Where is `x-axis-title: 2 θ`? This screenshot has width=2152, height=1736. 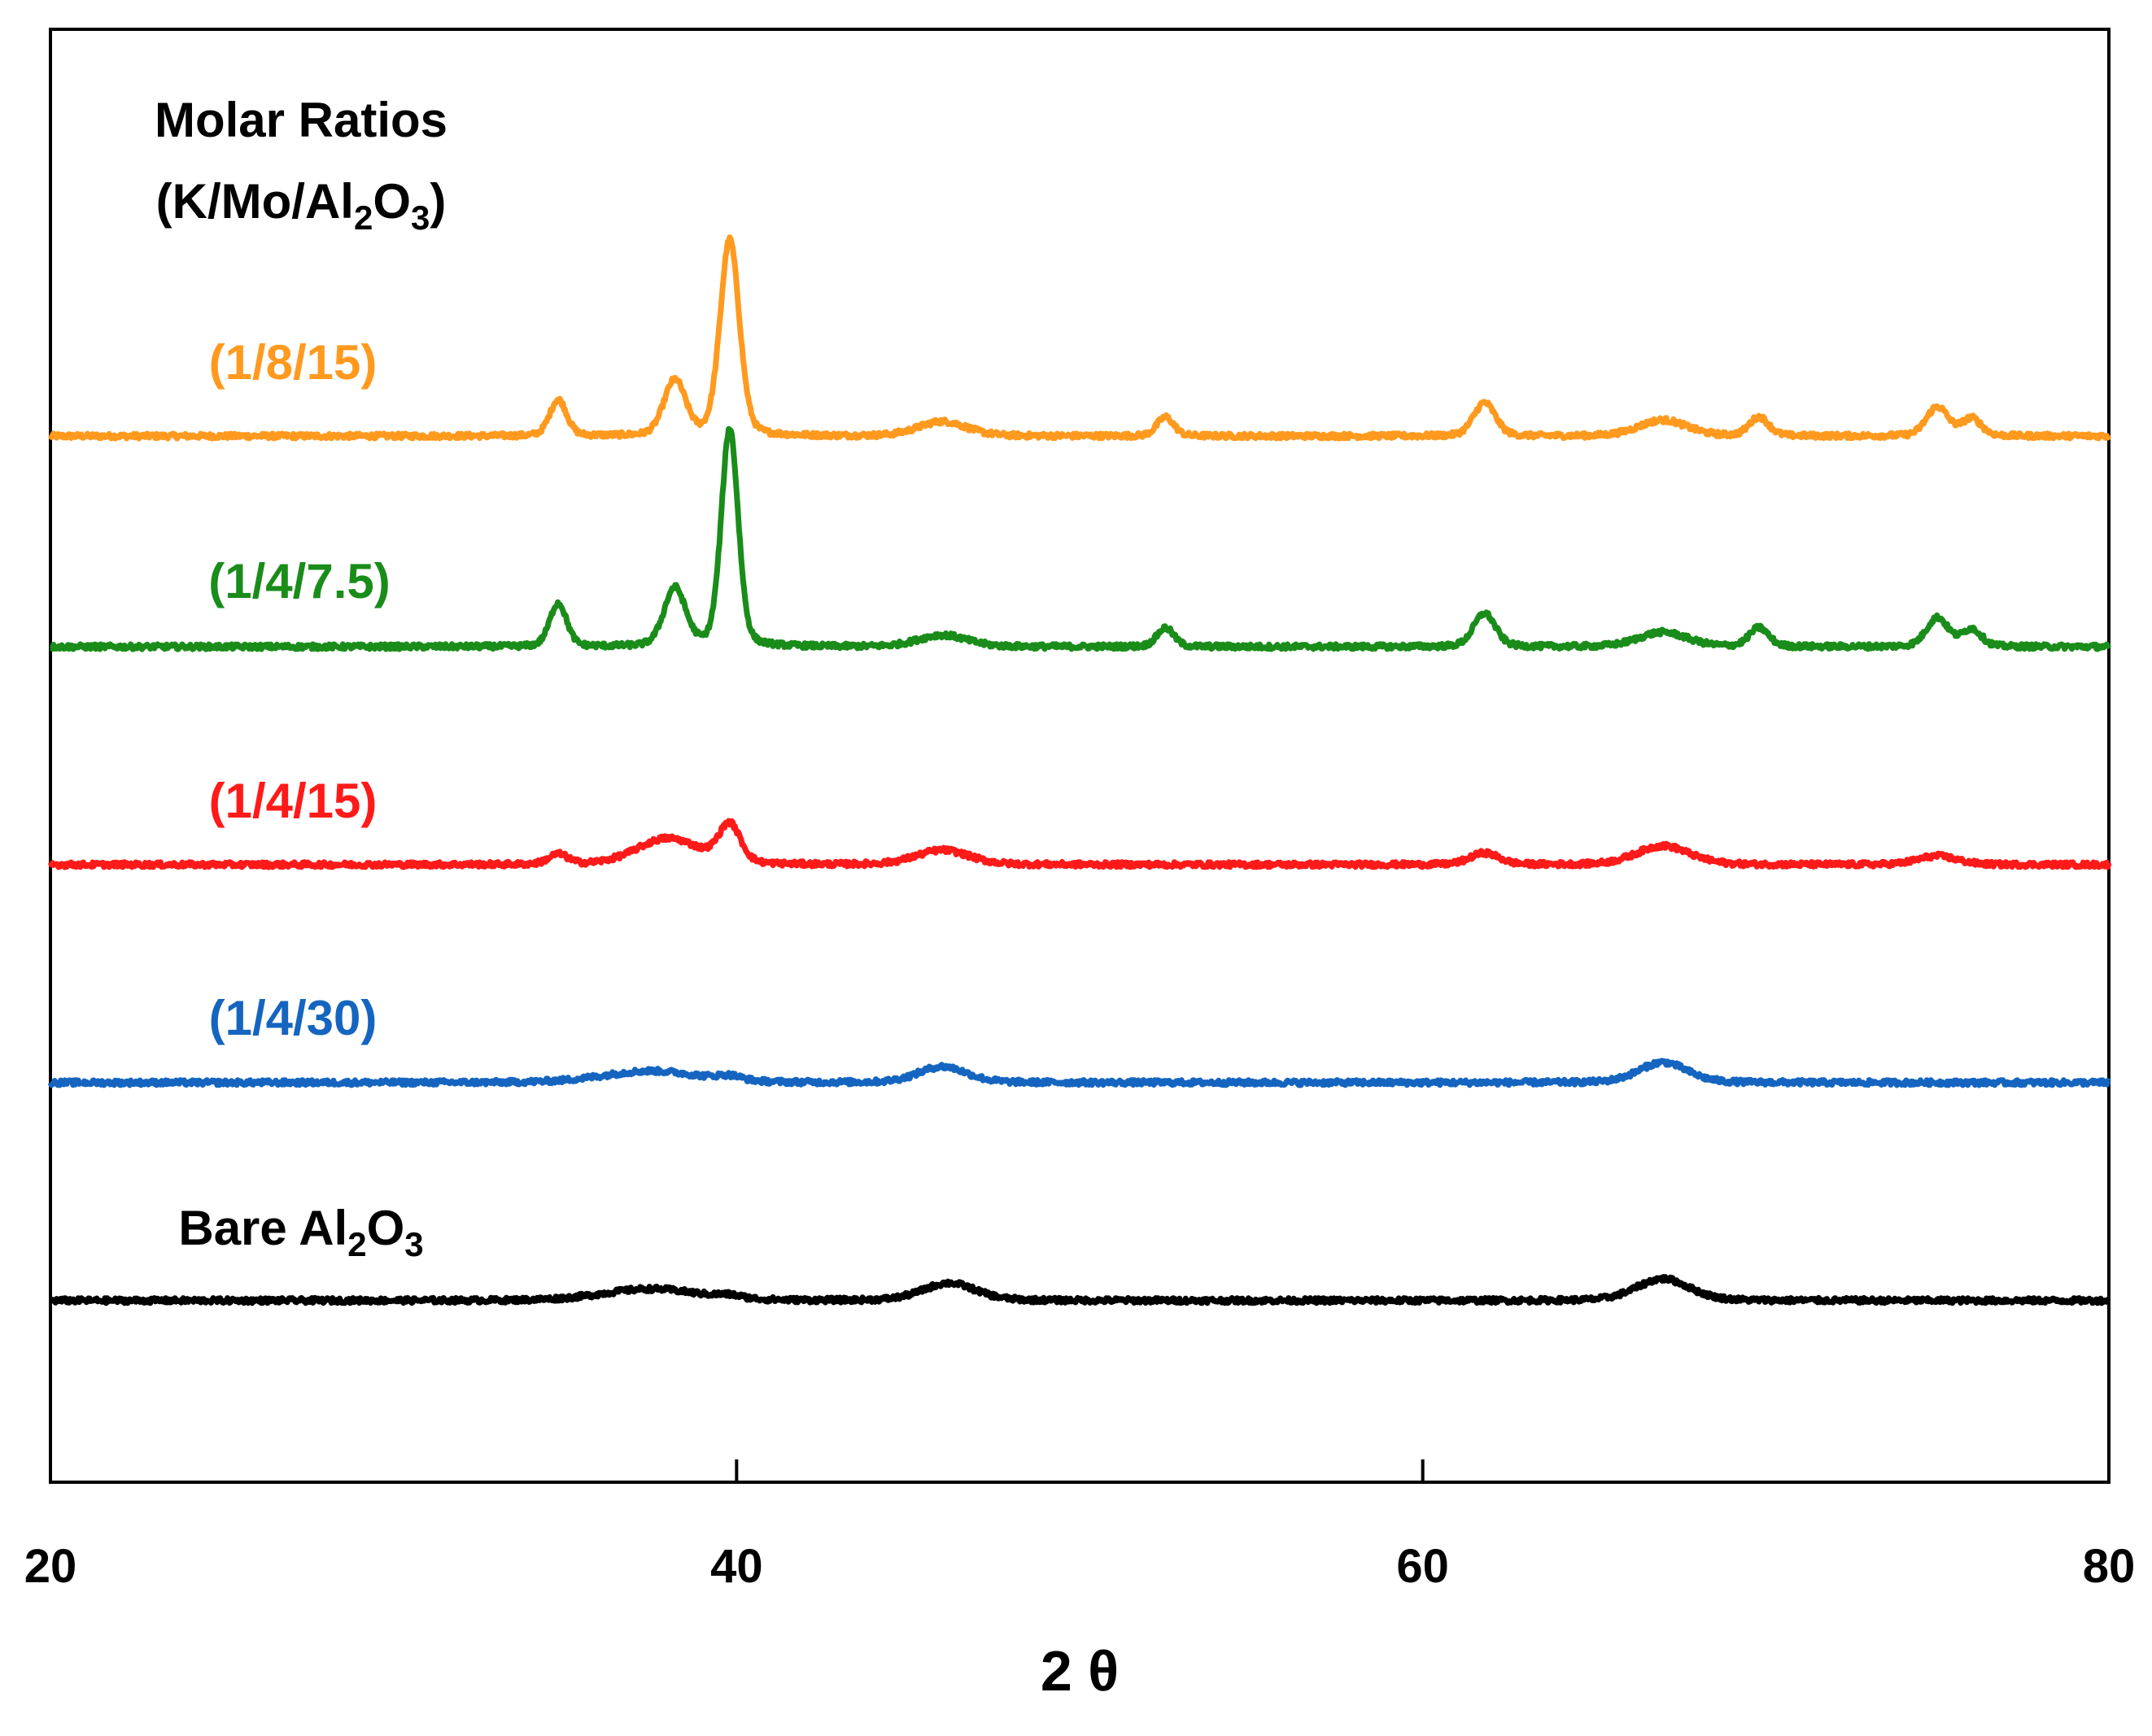
x-axis-title: 2 θ is located at coordinates (1080, 1671).